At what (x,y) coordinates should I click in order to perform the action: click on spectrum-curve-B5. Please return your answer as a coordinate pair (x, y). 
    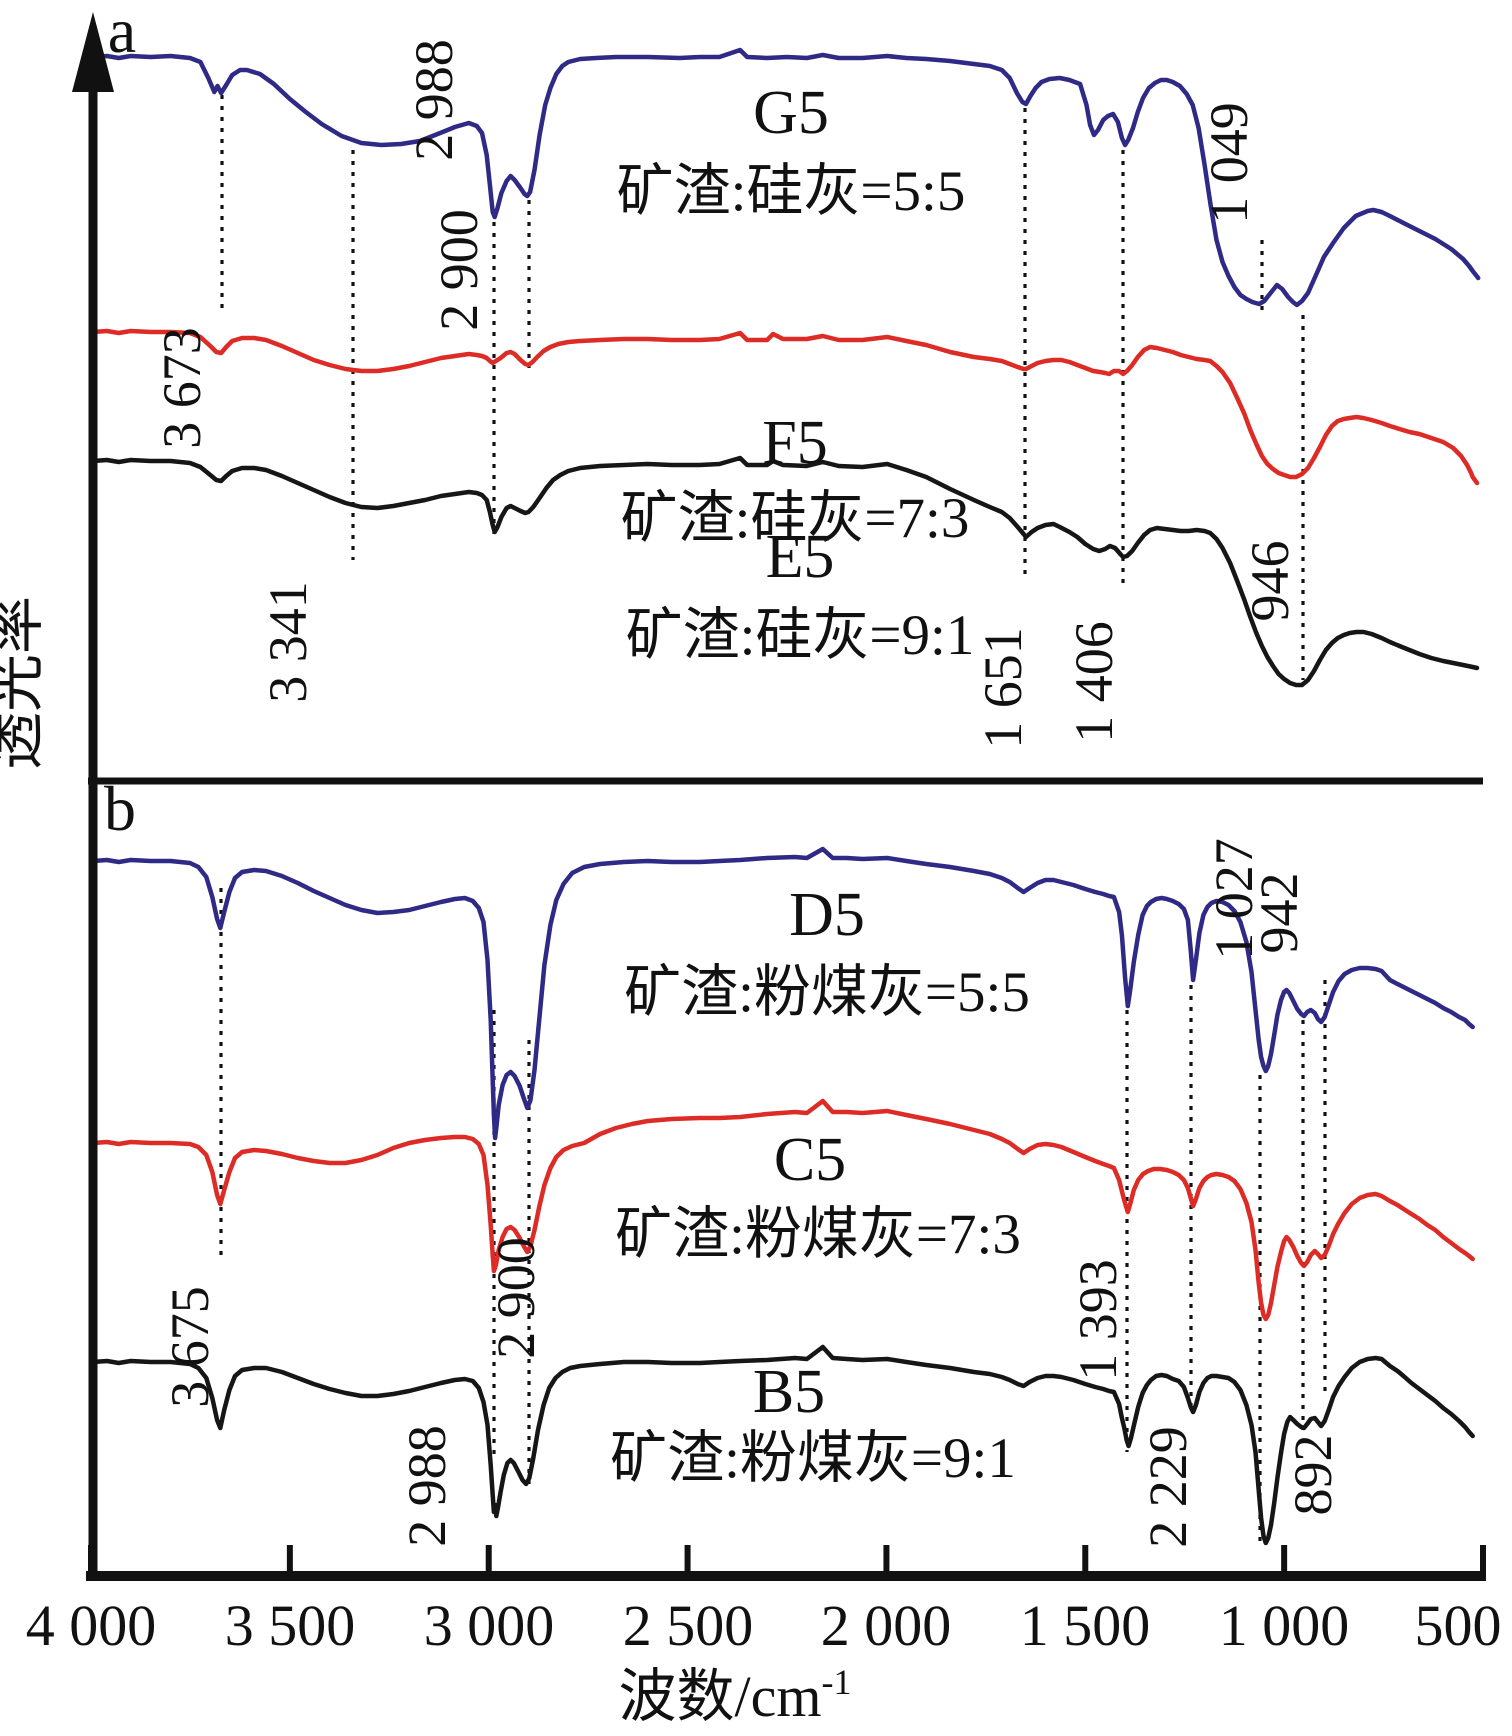
    Looking at the image, I should click on (782, 1445).